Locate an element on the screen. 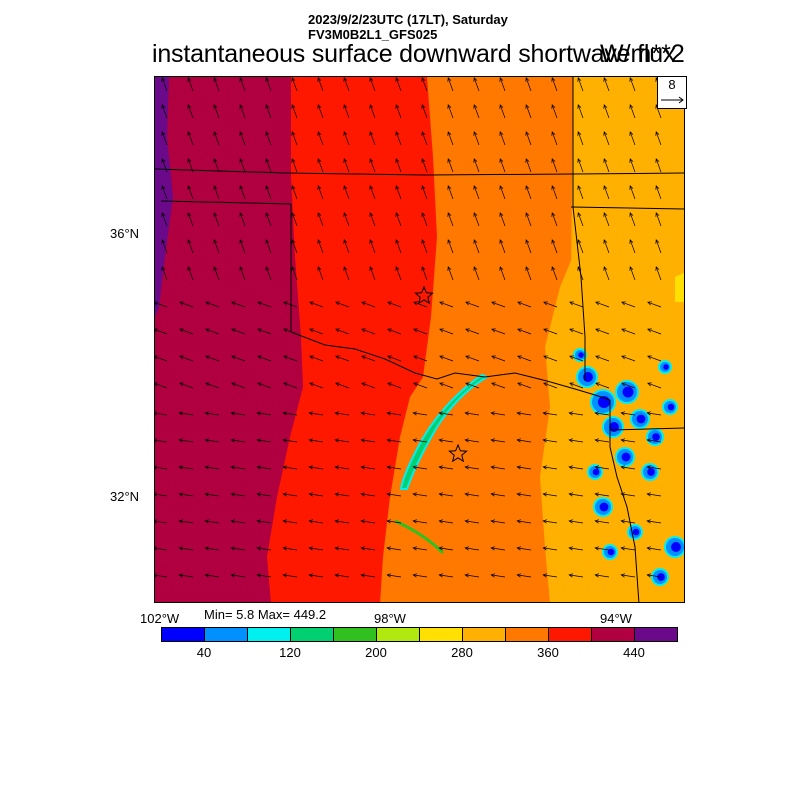  colorbar-tick-label: 280 is located at coordinates (462, 652).